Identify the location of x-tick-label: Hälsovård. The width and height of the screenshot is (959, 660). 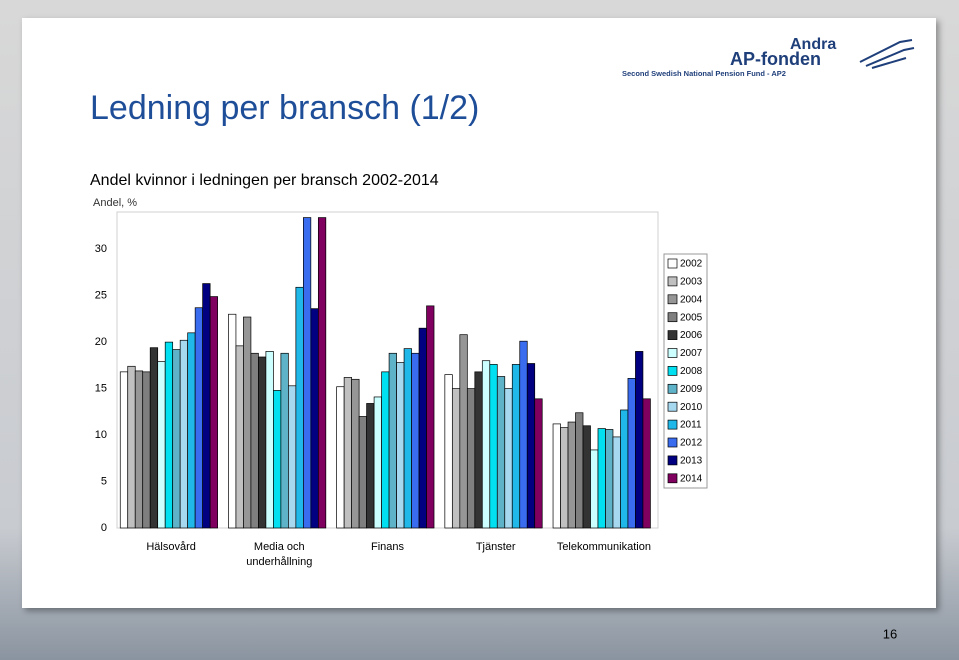
(171, 547).